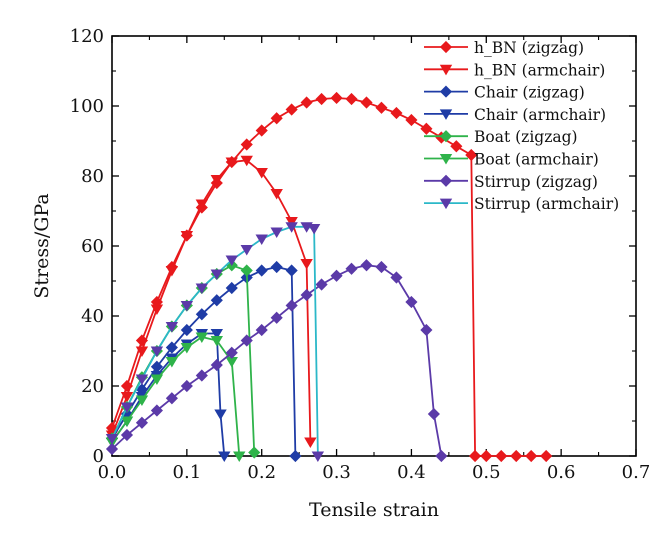 This screenshot has height=533, width=672. Describe the element at coordinates (529, 48) in the screenshot. I see `legend-label: h_BN (zigzag)` at that location.